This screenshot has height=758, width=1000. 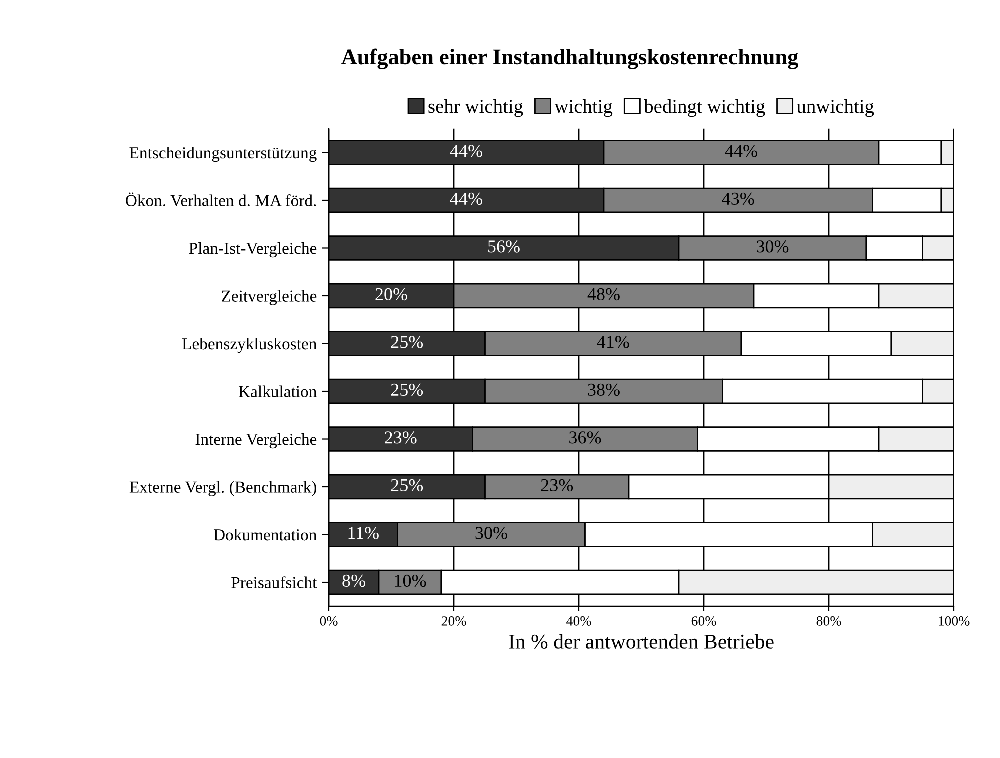 What do you see at coordinates (835, 109) in the screenshot?
I see `legend-label: unwichtig` at bounding box center [835, 109].